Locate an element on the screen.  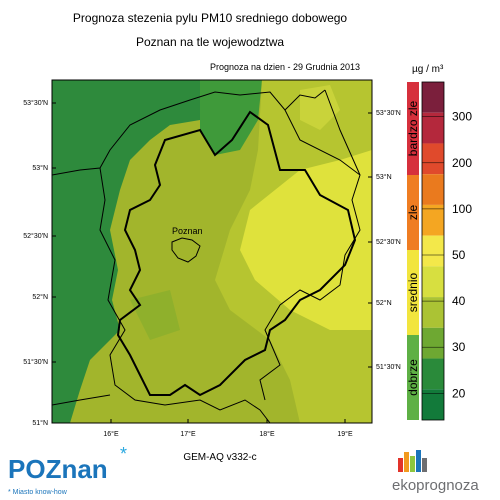
tick-label: 20 is located at coordinates (459, 393).